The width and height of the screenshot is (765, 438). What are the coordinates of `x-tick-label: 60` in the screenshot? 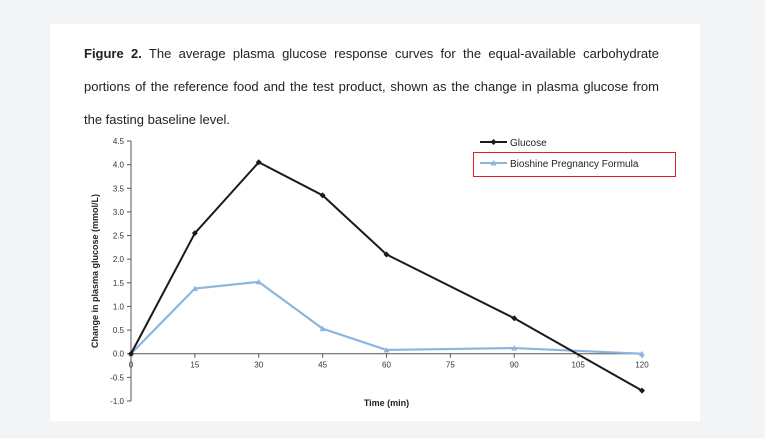 It's located at (386, 365).